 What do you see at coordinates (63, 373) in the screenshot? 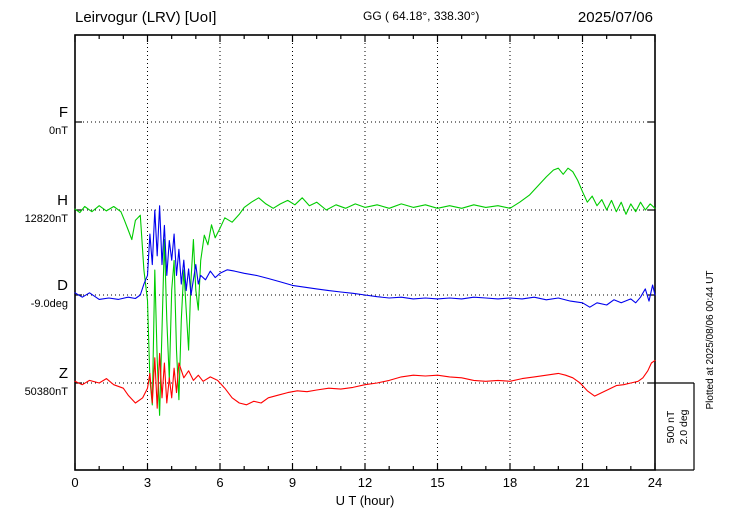
I see `component-label-Z: Z` at bounding box center [63, 373].